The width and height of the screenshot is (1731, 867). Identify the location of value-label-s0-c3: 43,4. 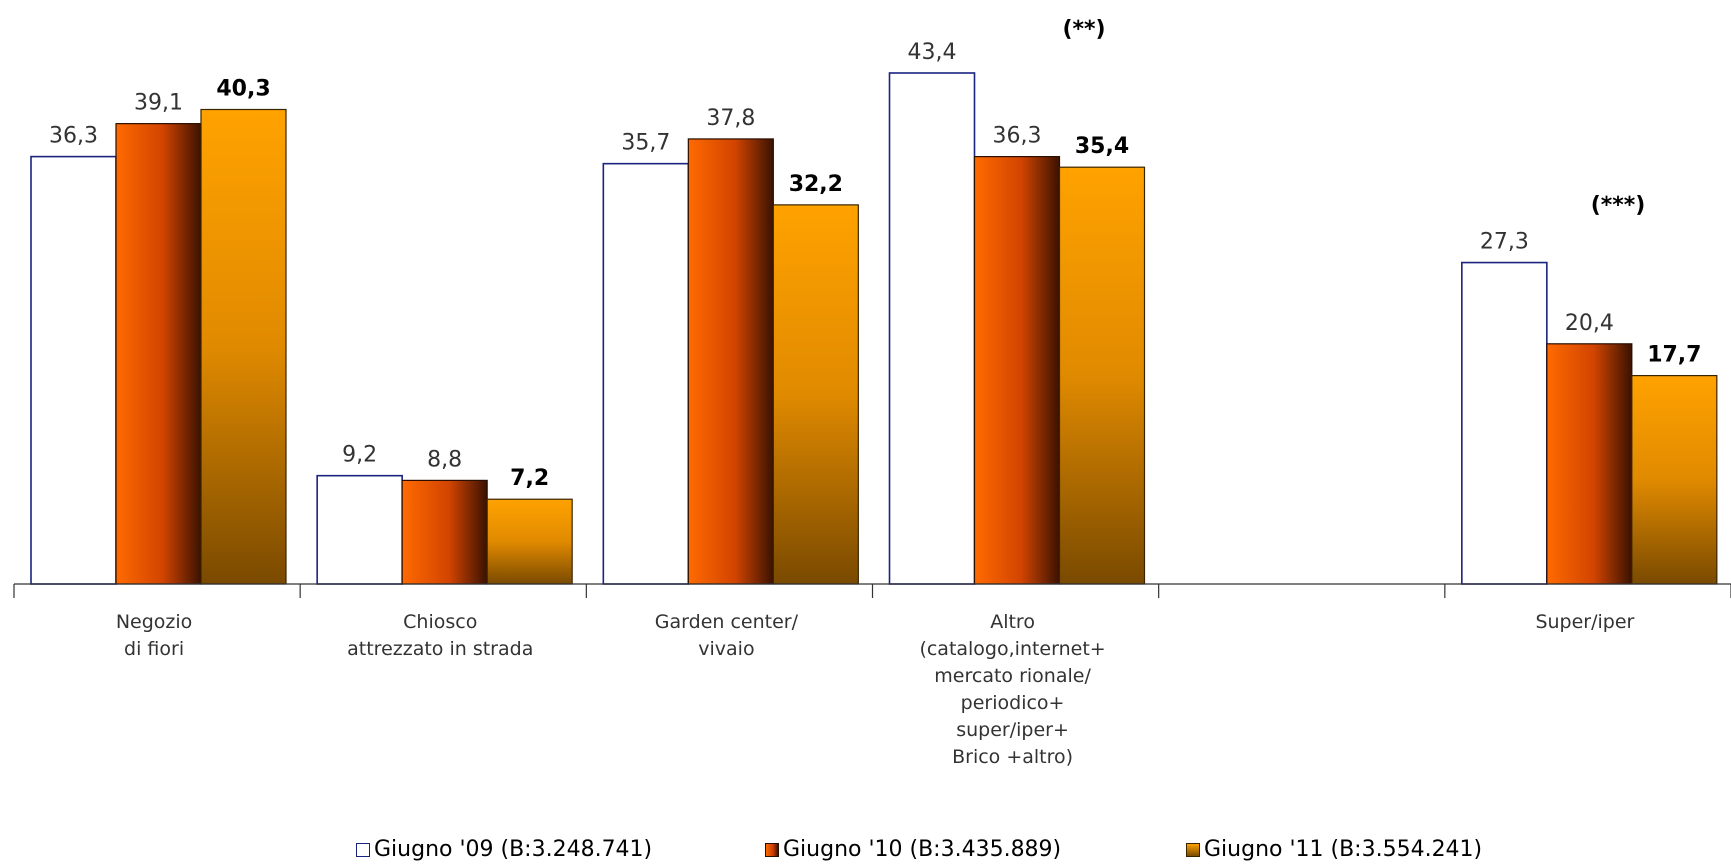
(932, 52).